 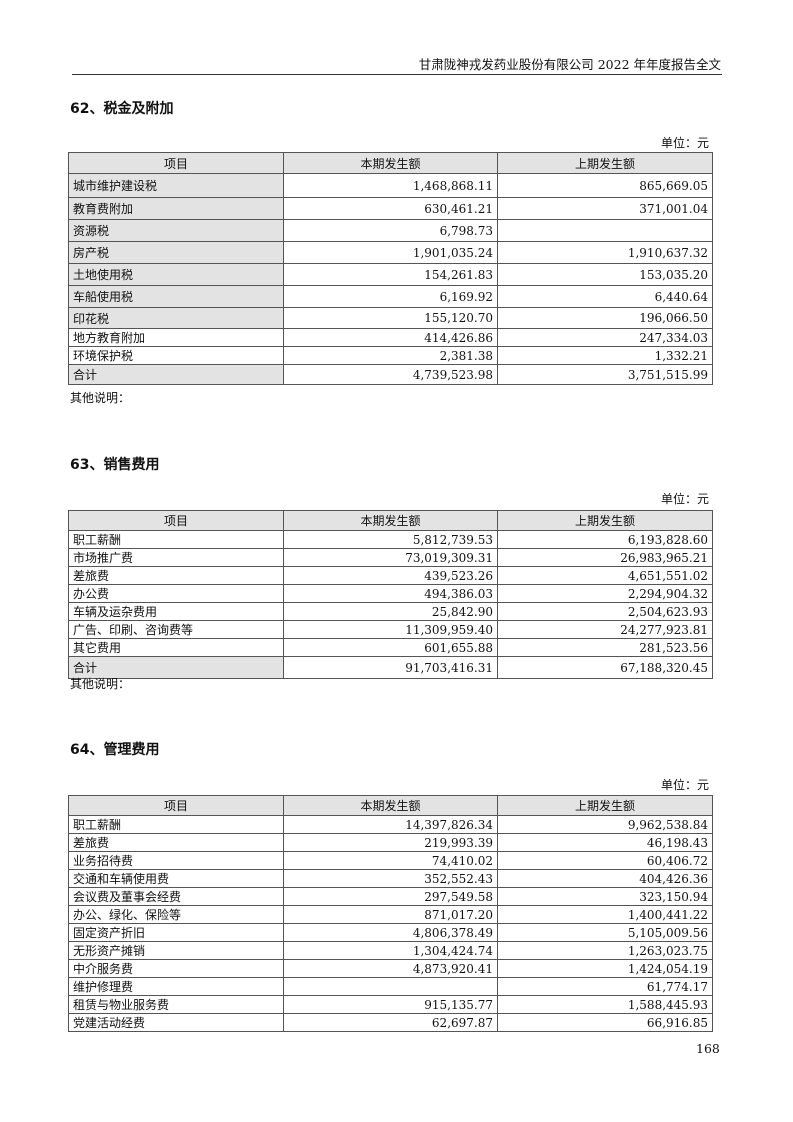 I want to click on cell-prior-amount: 1,263,023.75, so click(x=605, y=950).